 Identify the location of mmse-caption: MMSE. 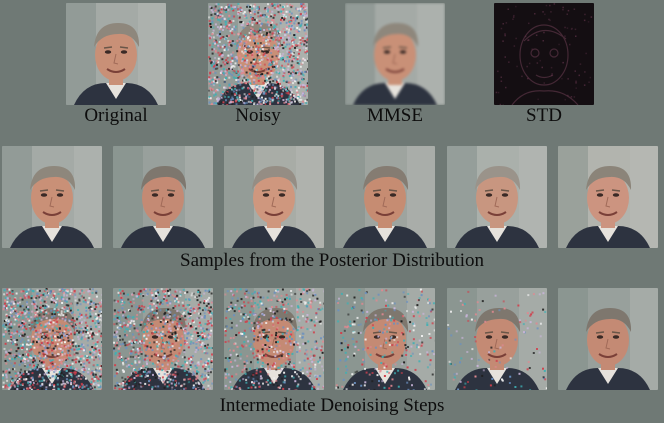
(395, 115).